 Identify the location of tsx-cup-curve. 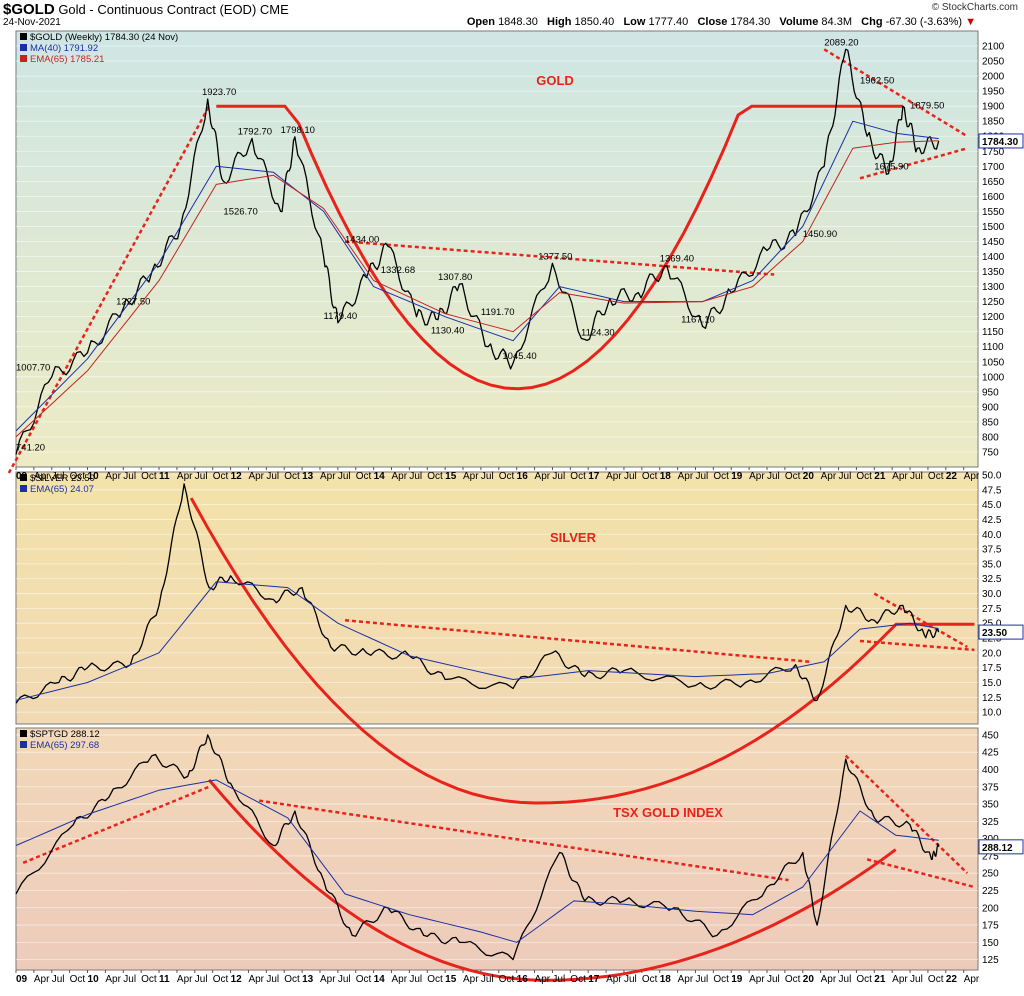
(552, 880).